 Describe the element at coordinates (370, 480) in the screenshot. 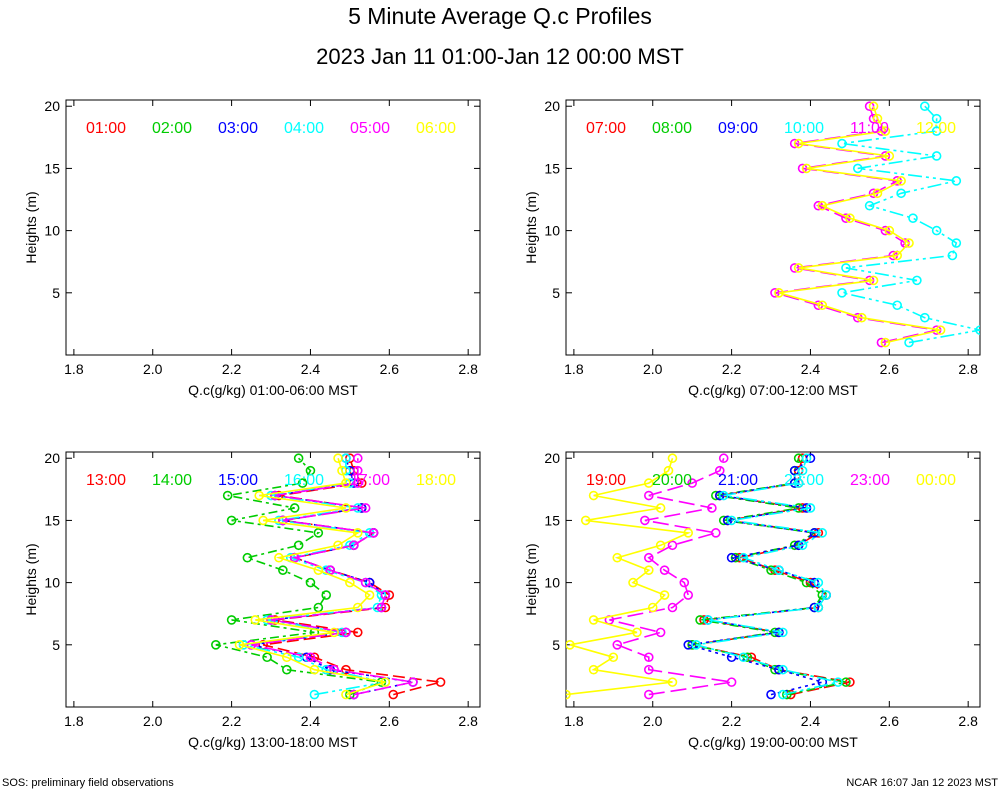

I see `legend-entry: 17:00` at that location.